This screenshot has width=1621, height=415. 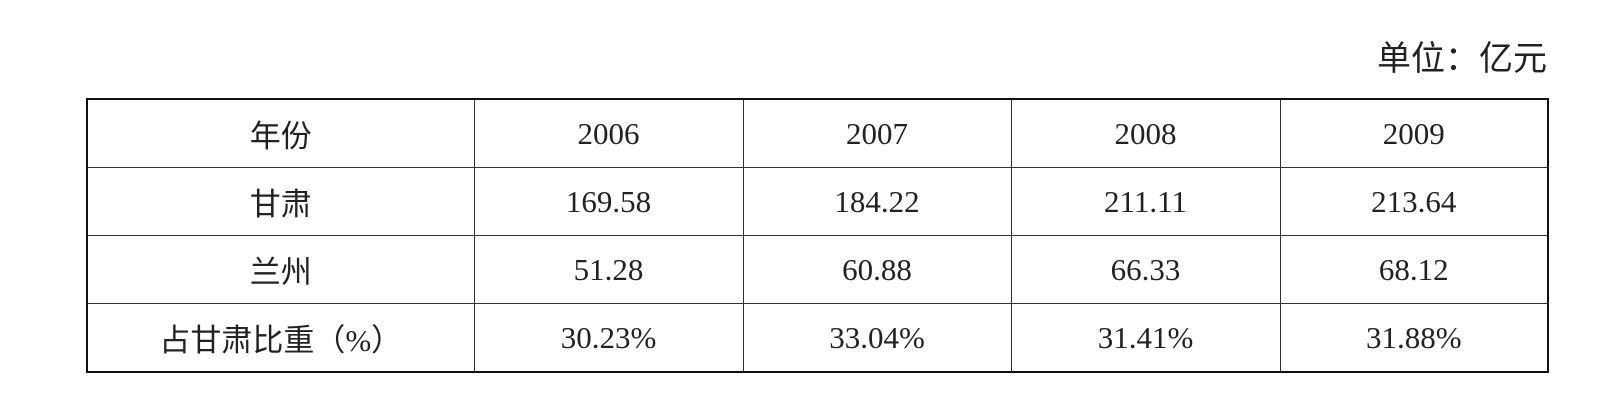 I want to click on cell: 66.33, so click(x=1145, y=269).